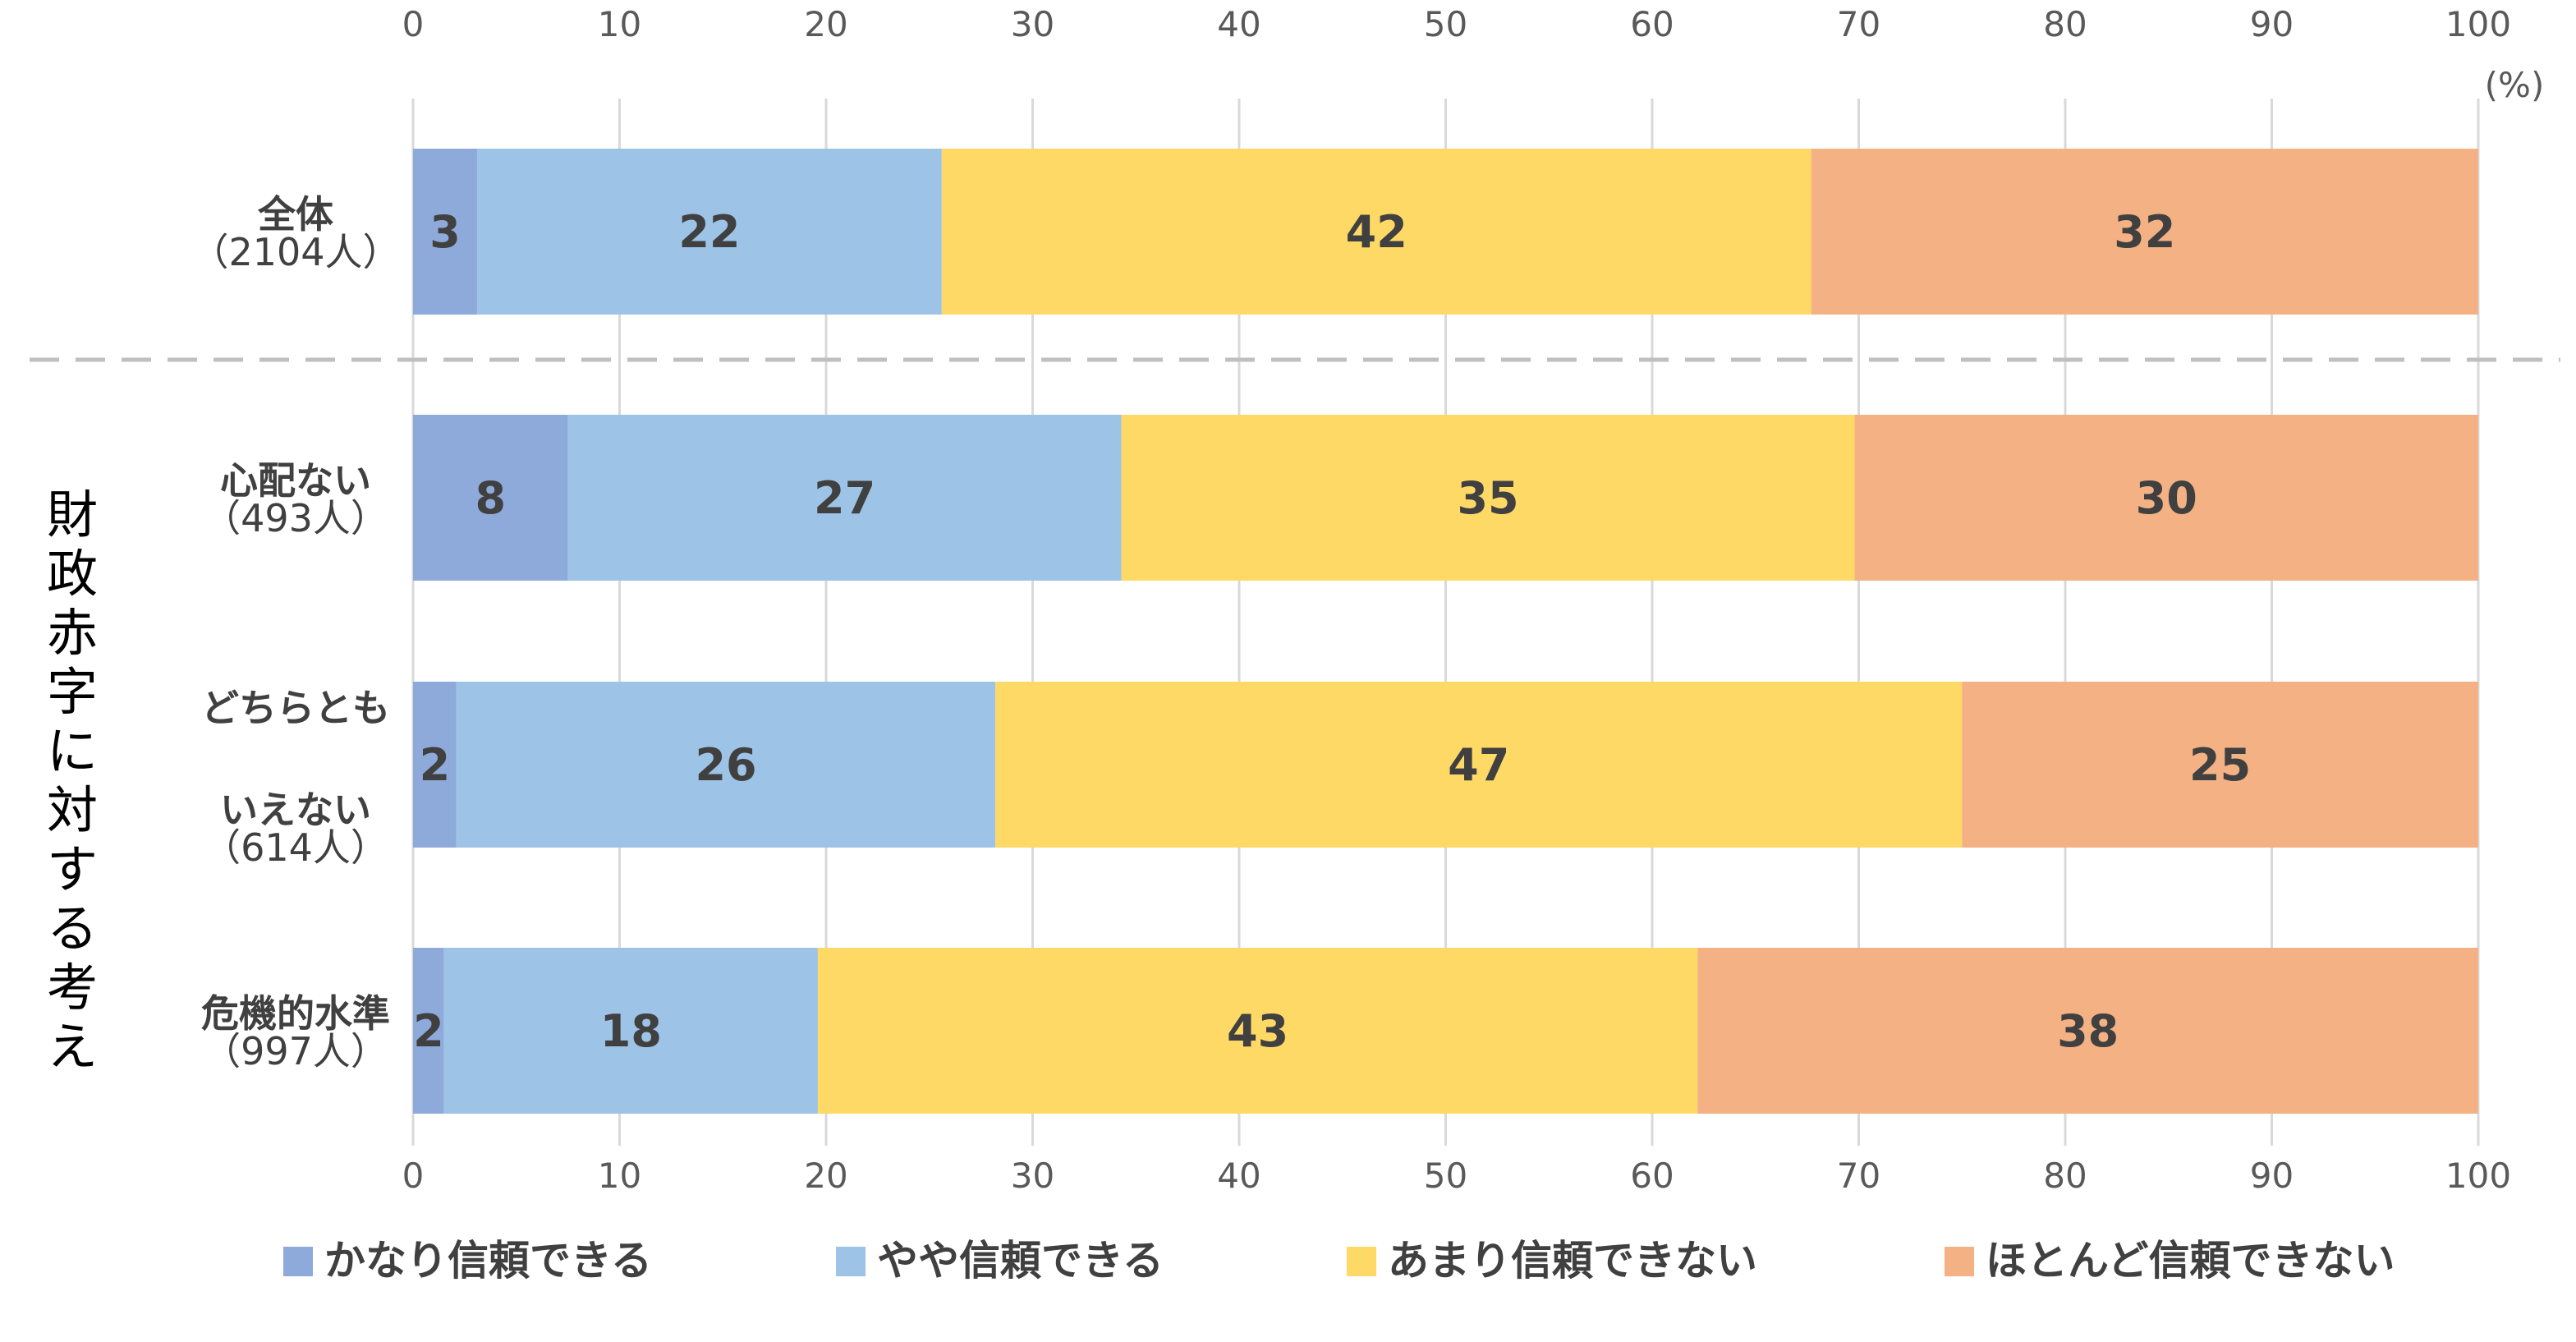 This screenshot has height=1342, width=2576. I want to click on data-label: 38, so click(2088, 1031).